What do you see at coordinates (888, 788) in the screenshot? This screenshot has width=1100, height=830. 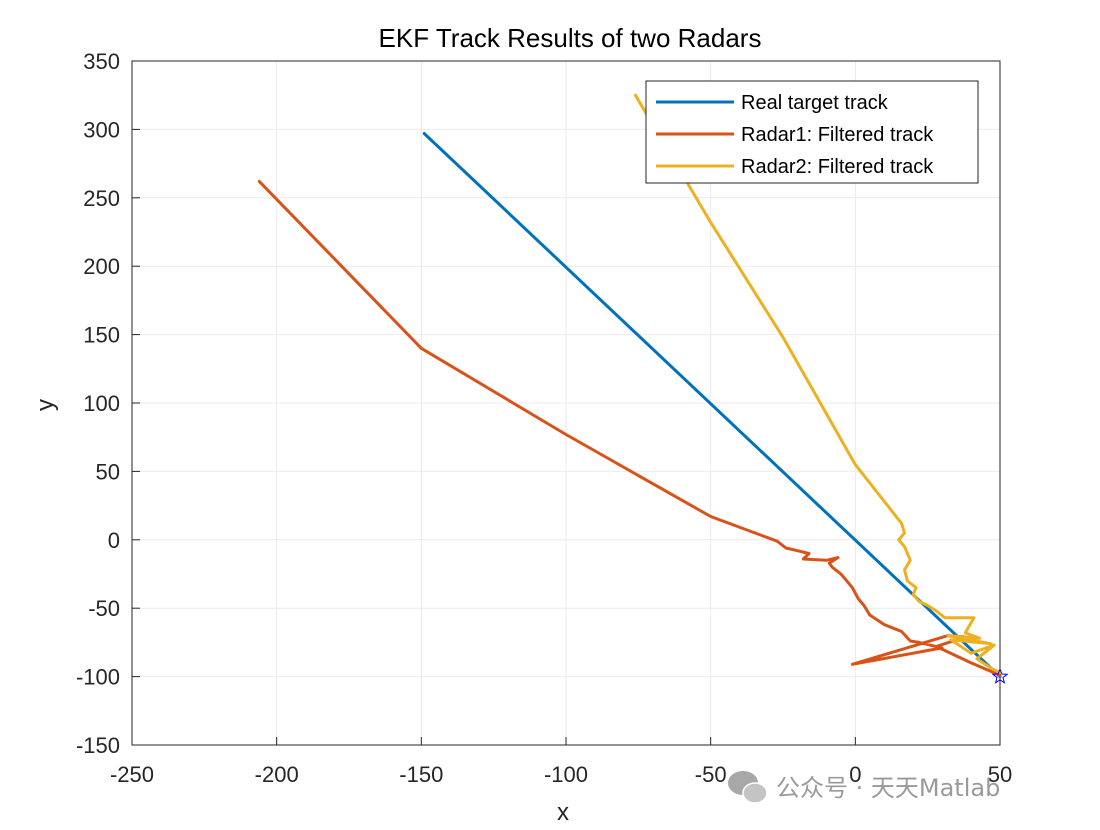 I see `watermark-text: 公众号 · 天天Matlab` at bounding box center [888, 788].